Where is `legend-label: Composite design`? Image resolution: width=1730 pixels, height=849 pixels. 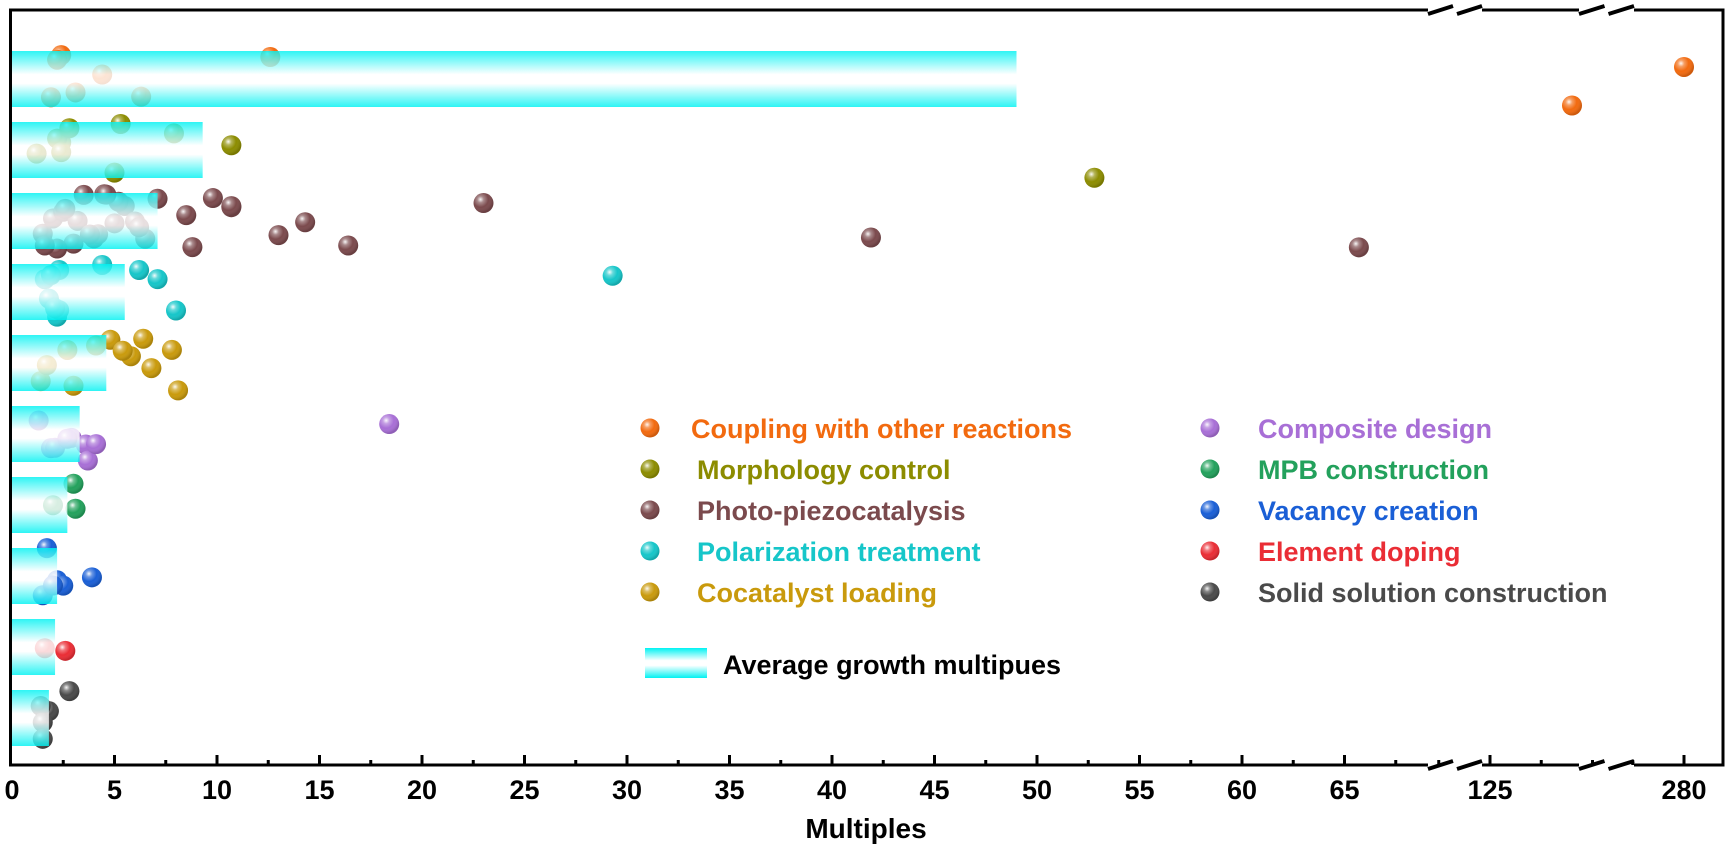
legend-label: Composite design is located at coordinates (1375, 429).